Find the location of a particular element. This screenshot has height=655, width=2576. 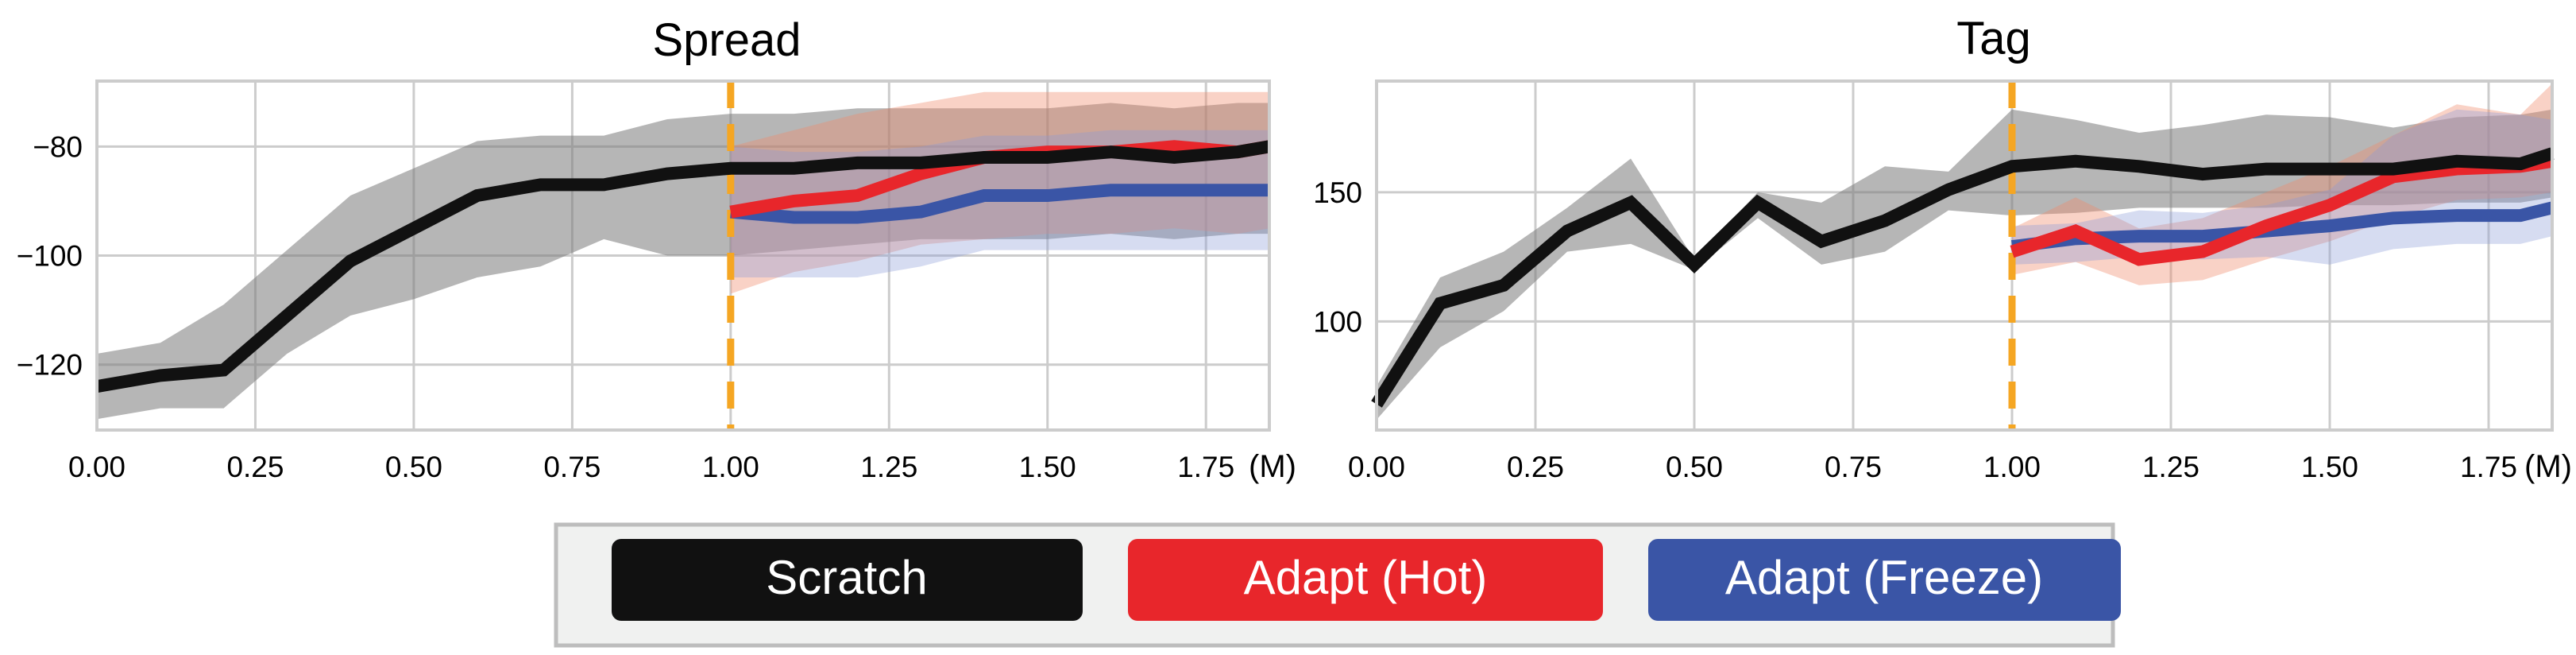

legend-item-adapt-freeze: Adapt (Freeze) is located at coordinates (1884, 580).